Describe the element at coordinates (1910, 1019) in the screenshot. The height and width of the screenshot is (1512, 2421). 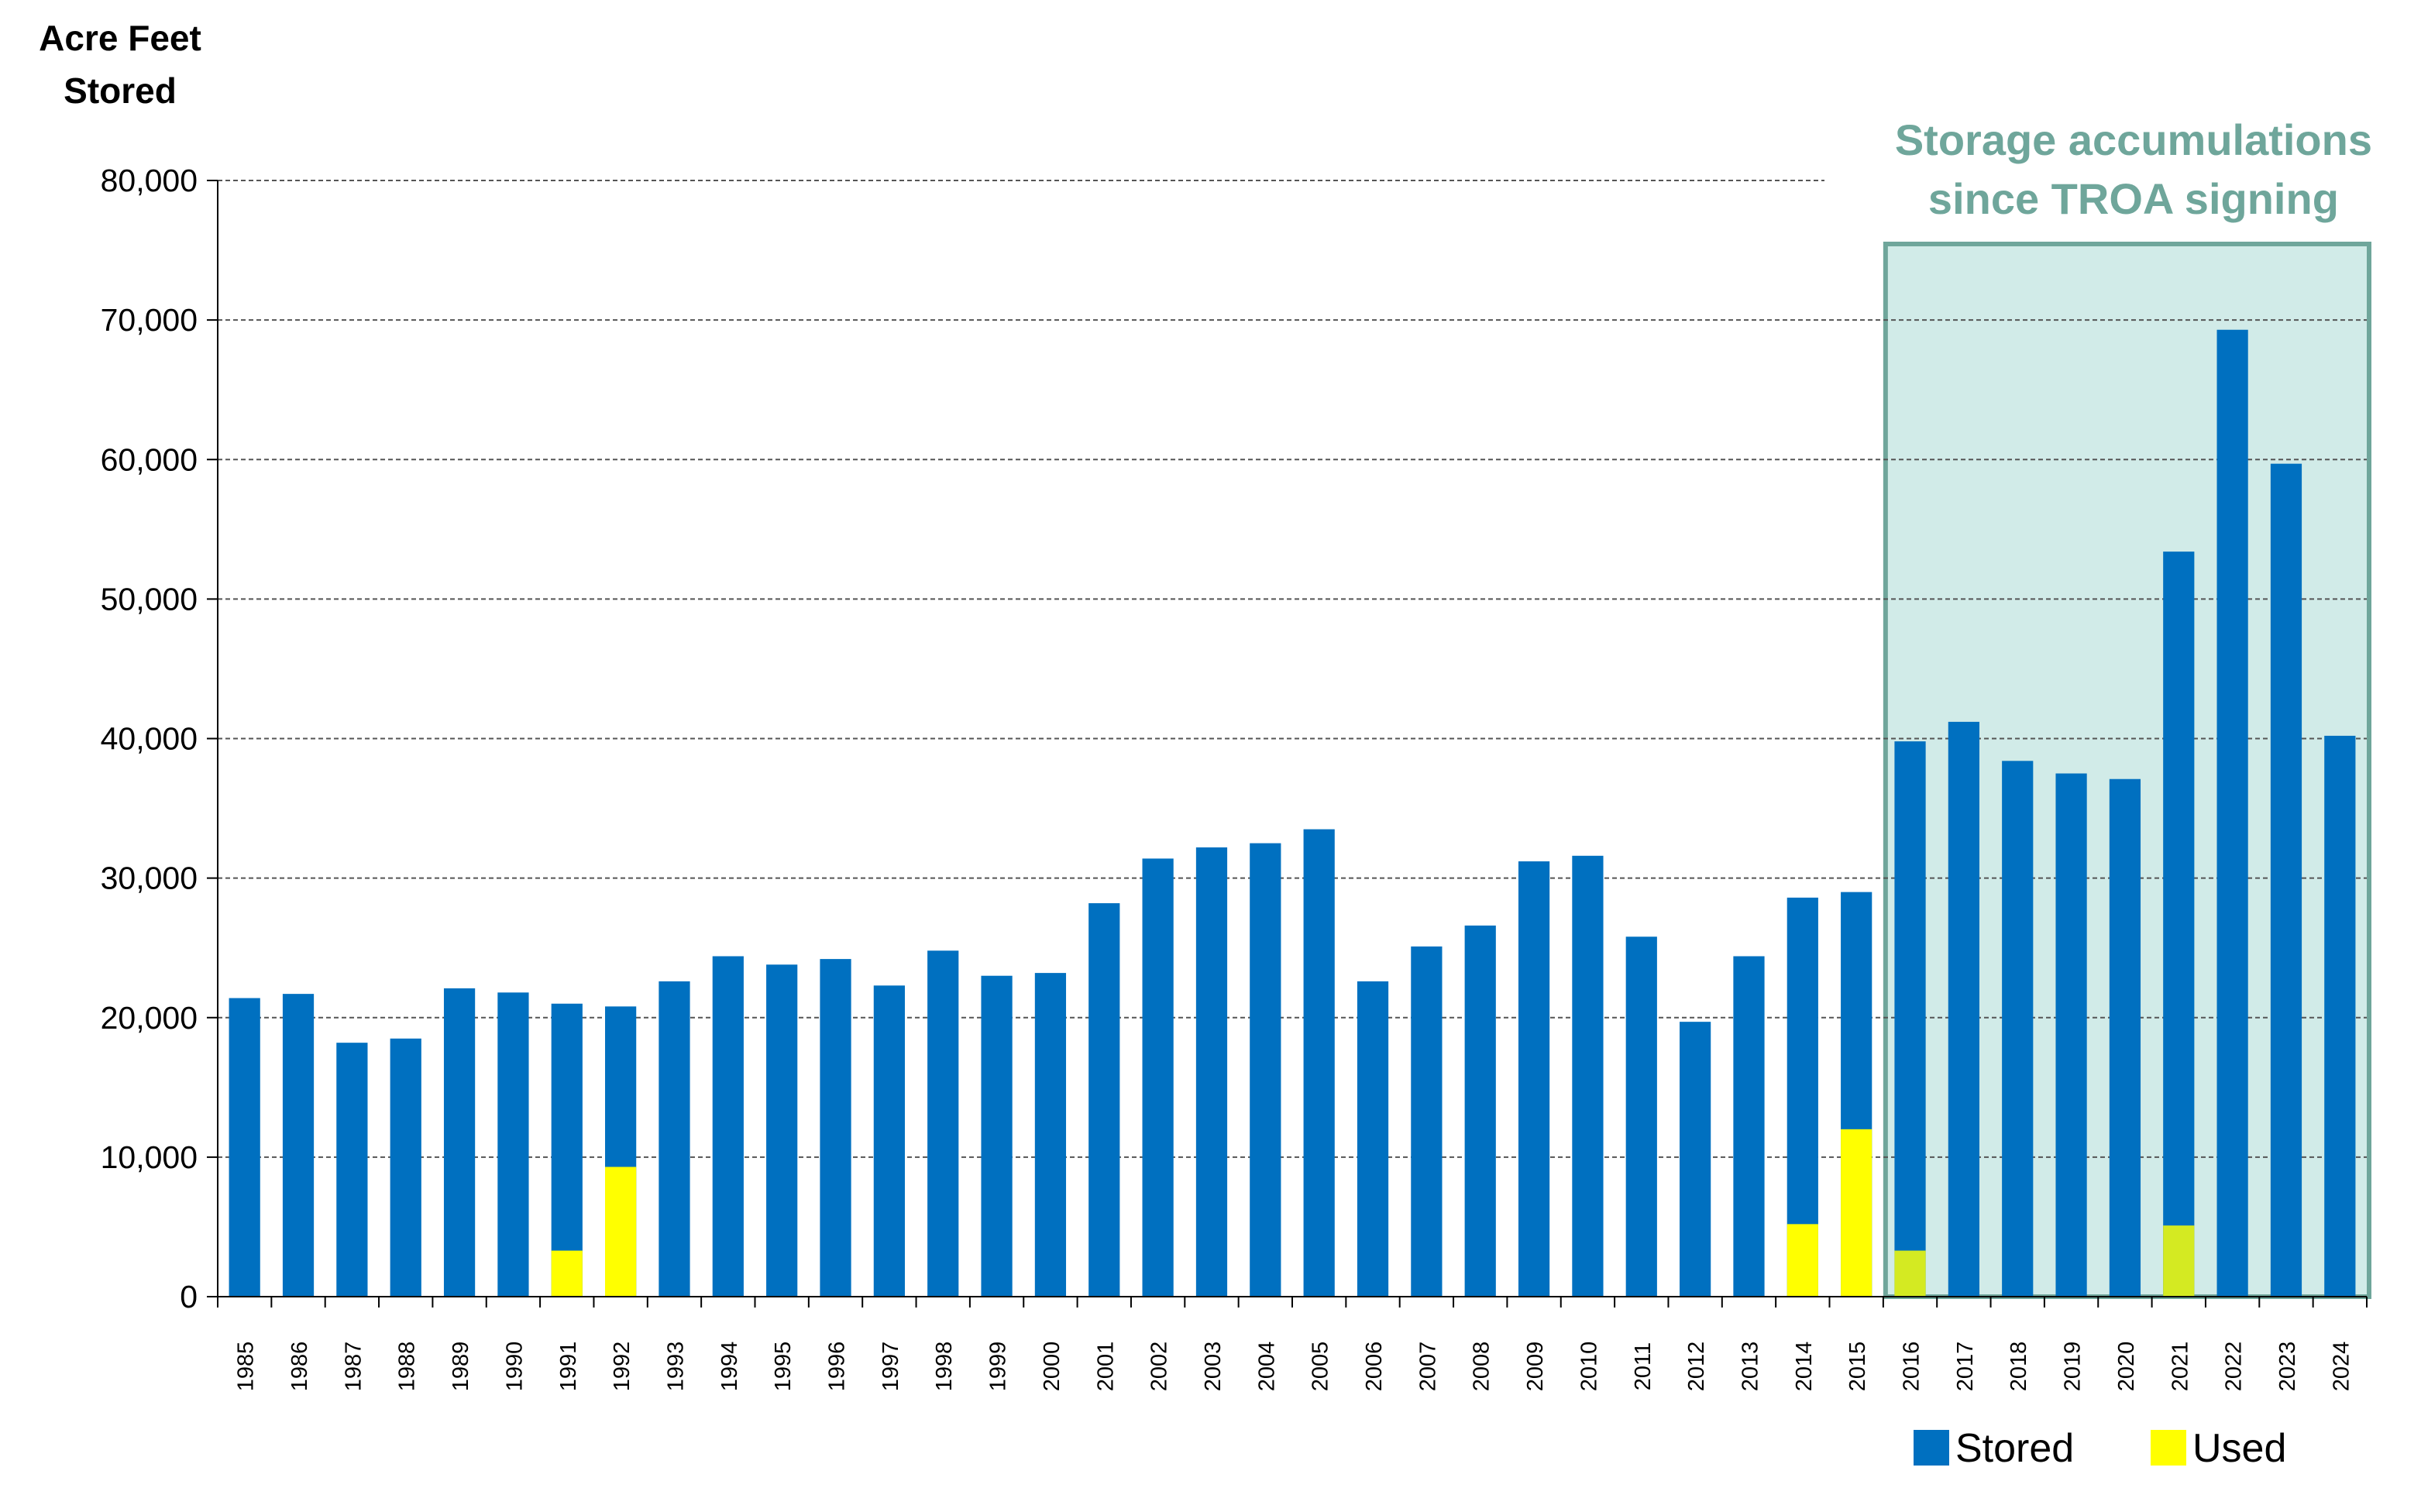
I see `bar-stored-2016` at that location.